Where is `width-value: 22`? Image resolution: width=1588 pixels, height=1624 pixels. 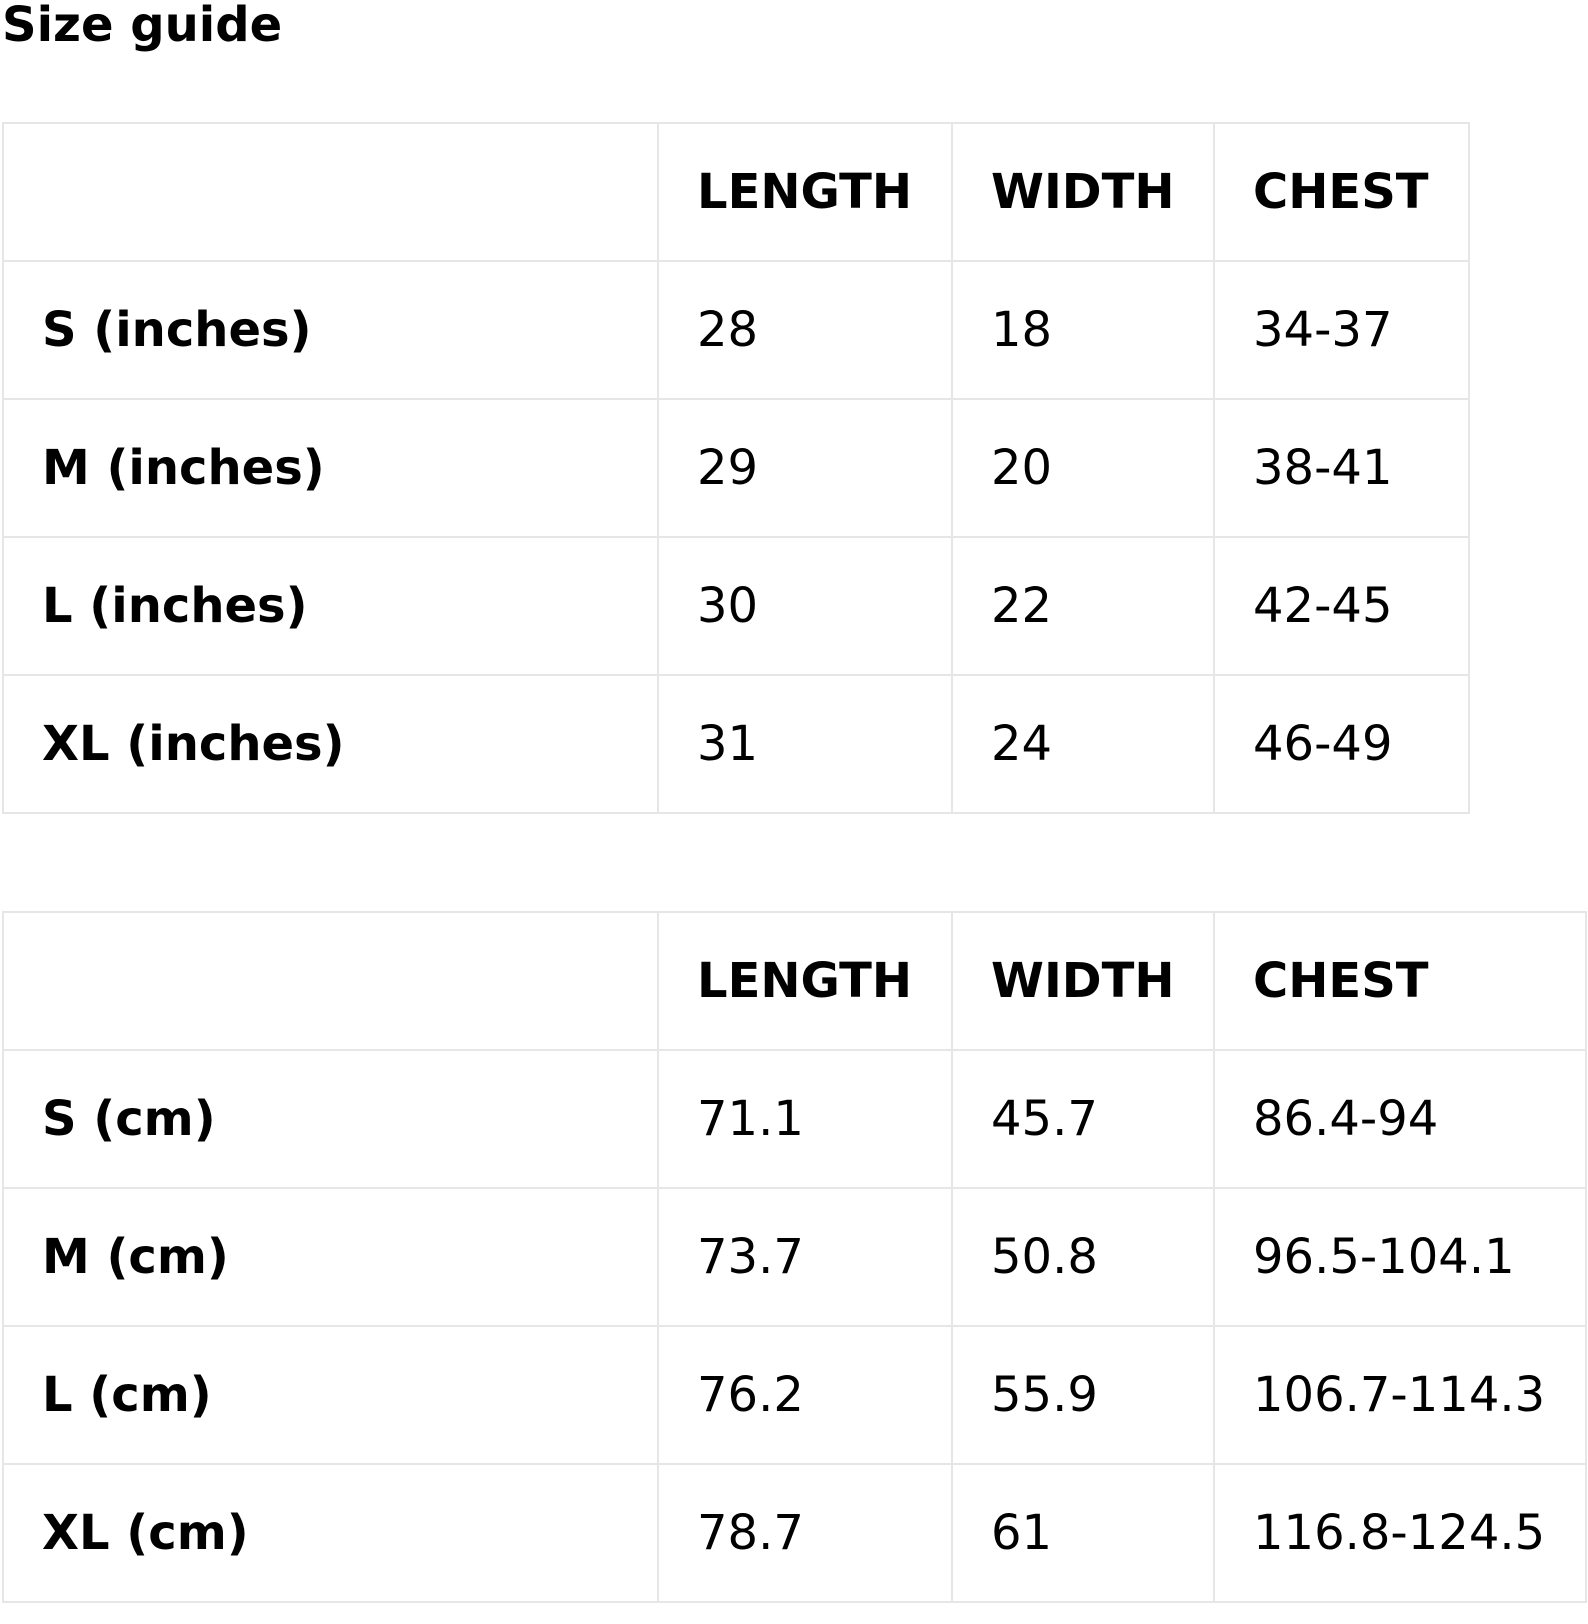
width-value: 22 is located at coordinates (1083, 606).